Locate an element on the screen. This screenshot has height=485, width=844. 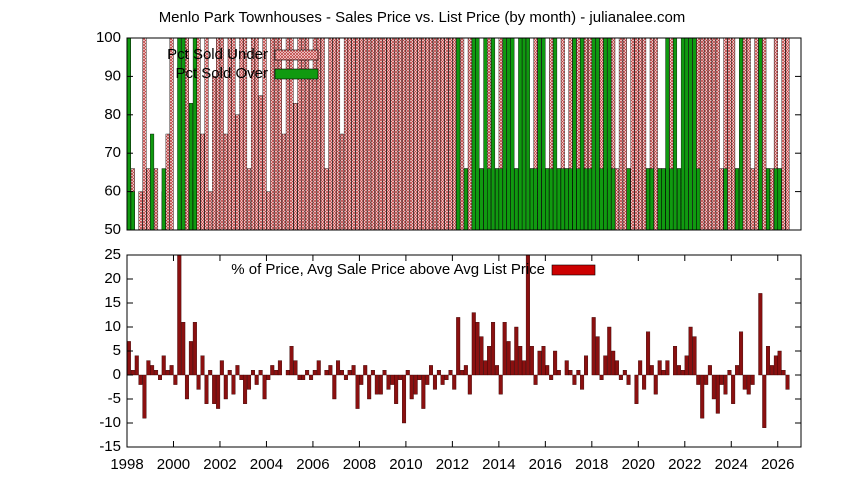
y-tick-label: 100 is located at coordinates (108, 37).